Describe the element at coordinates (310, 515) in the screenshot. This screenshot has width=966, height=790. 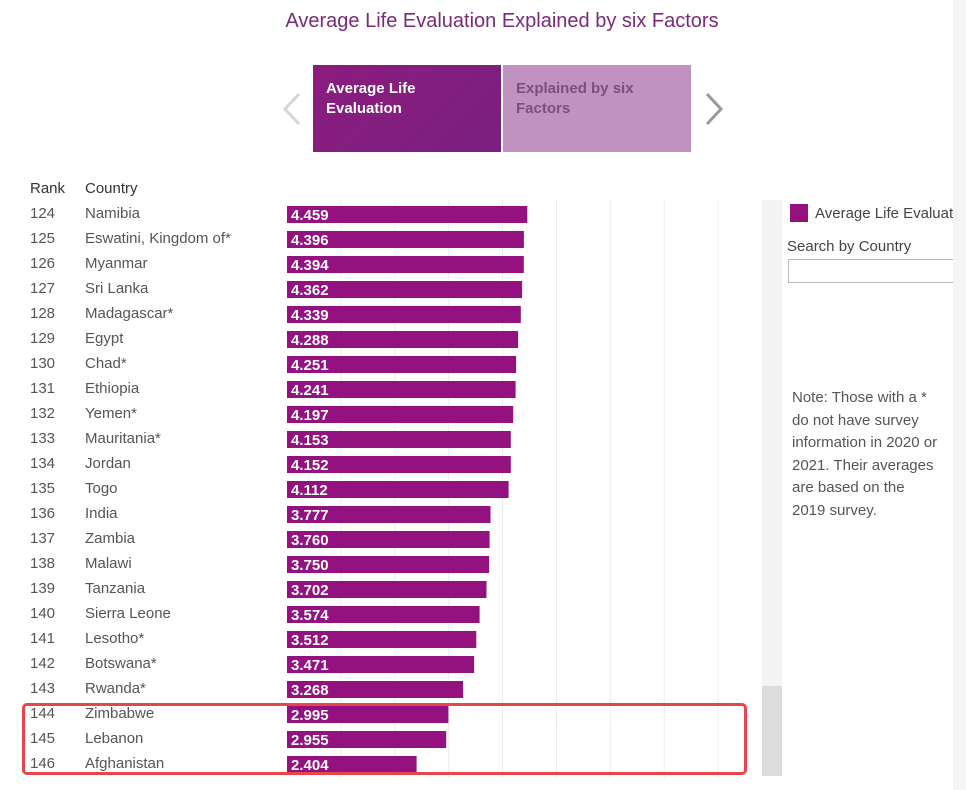
I see `bar-value-label: 3.777` at that location.